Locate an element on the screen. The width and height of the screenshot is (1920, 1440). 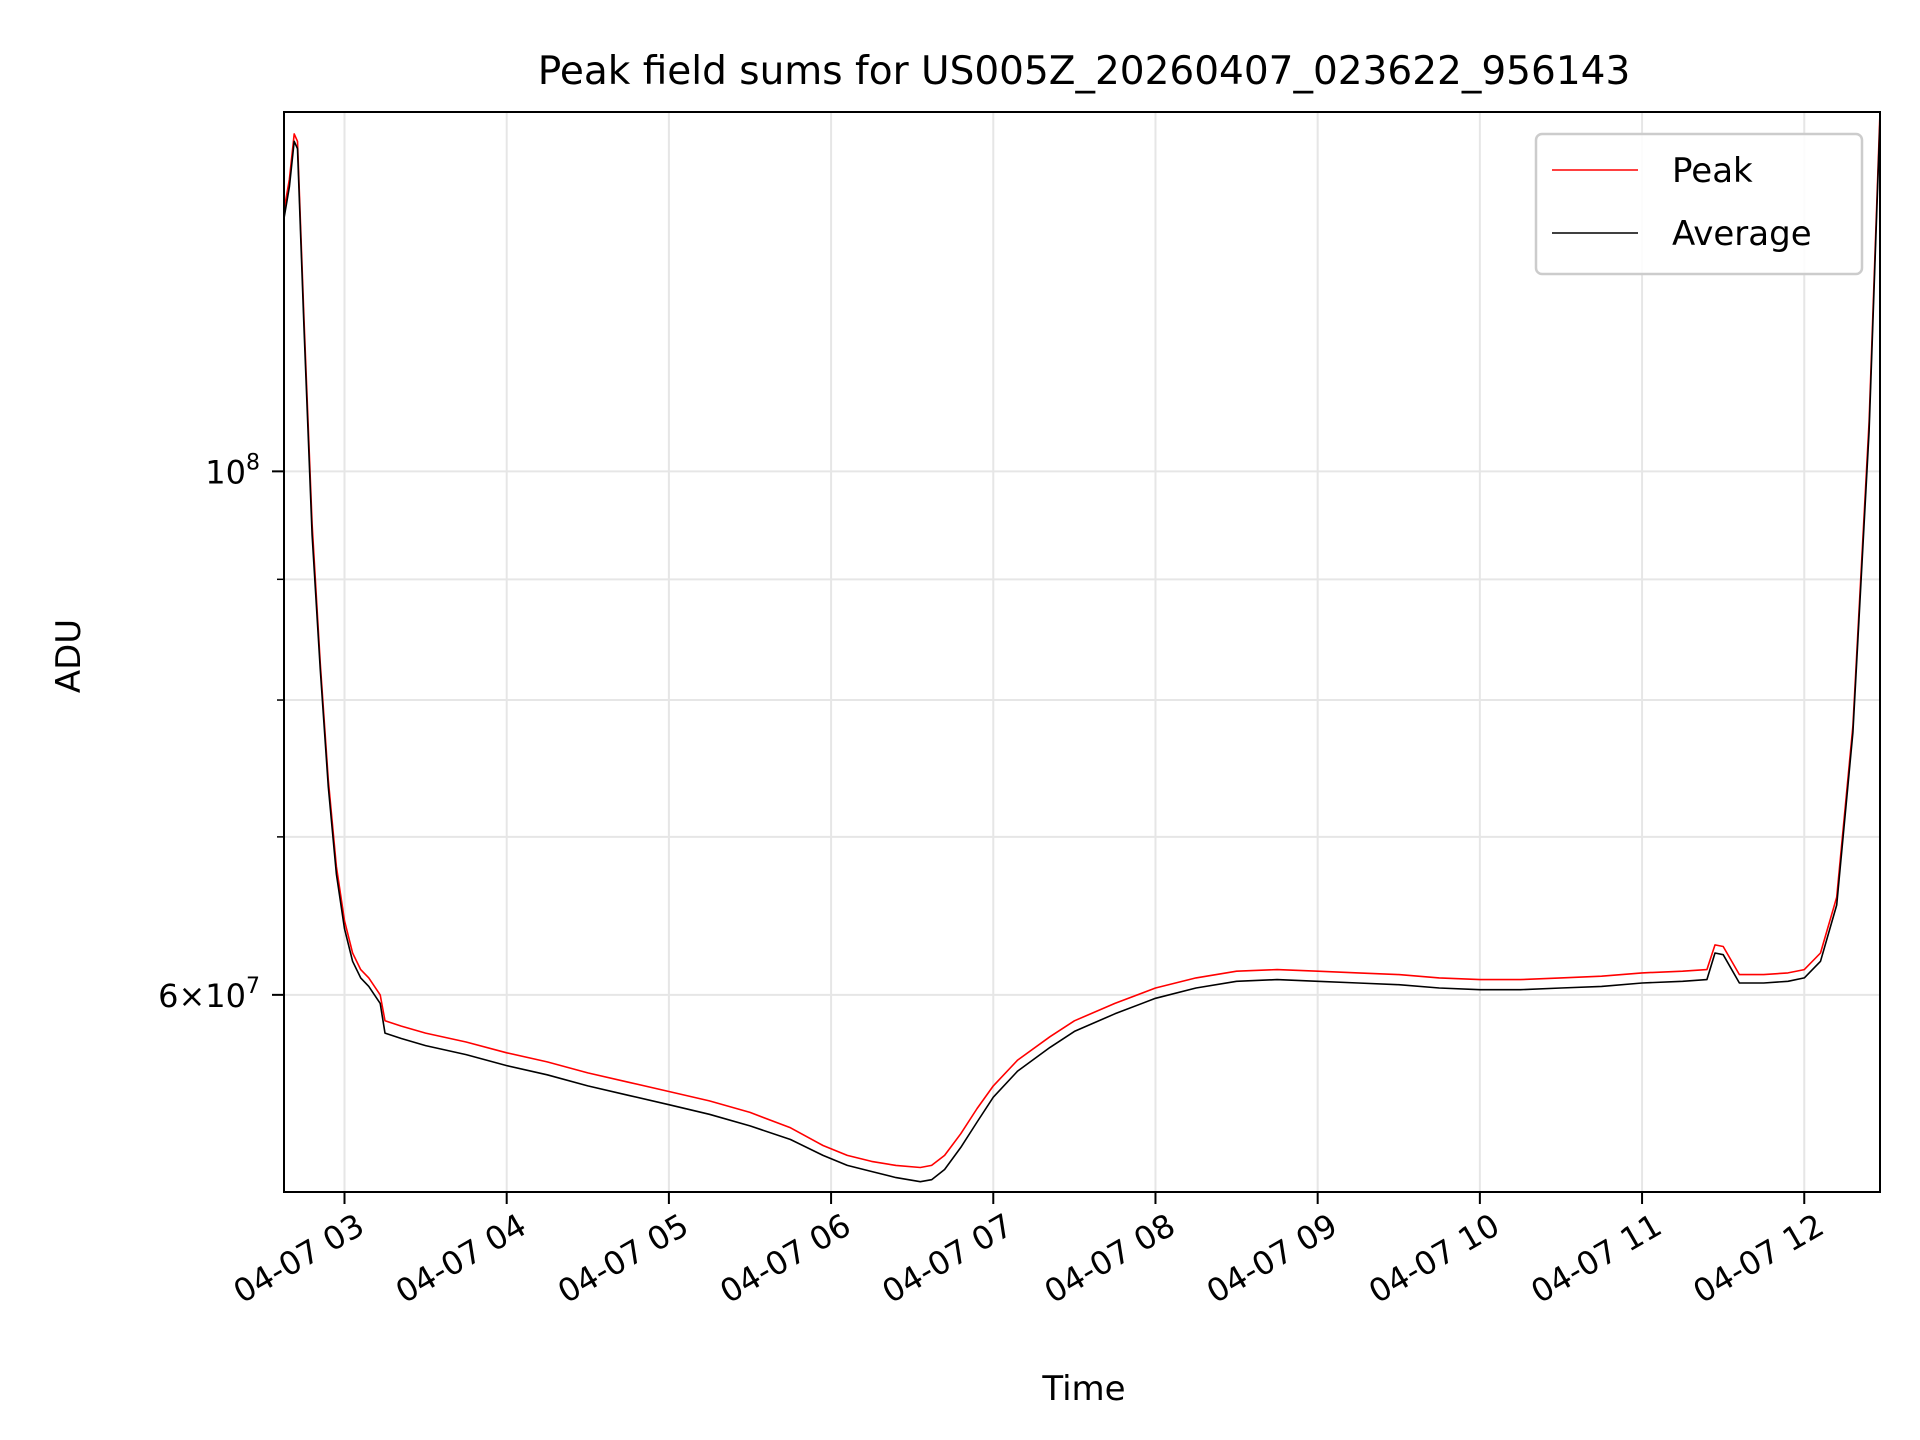
y-tick-label: 108 is located at coordinates (232, 470).